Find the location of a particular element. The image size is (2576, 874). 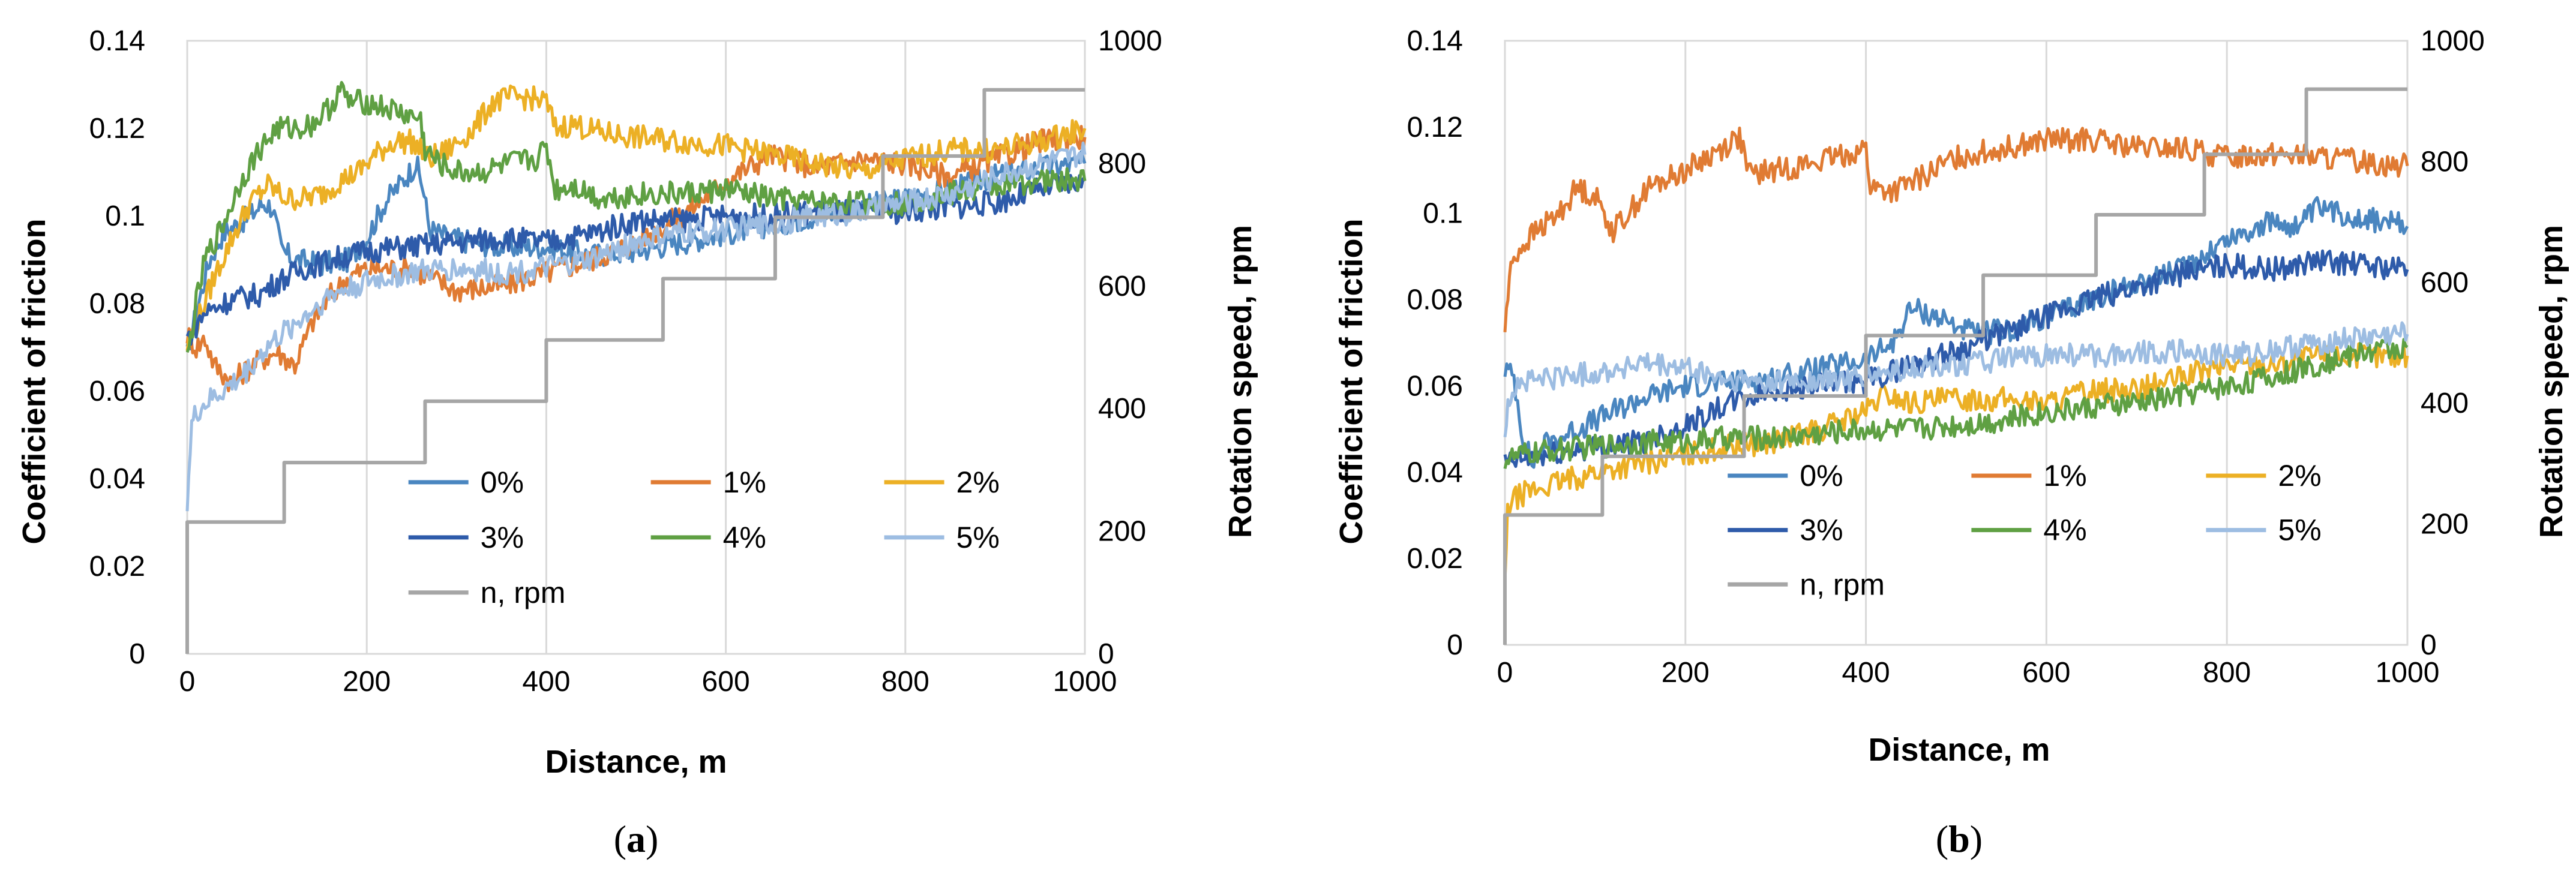

panel-caption-letter: a is located at coordinates (636, 839).